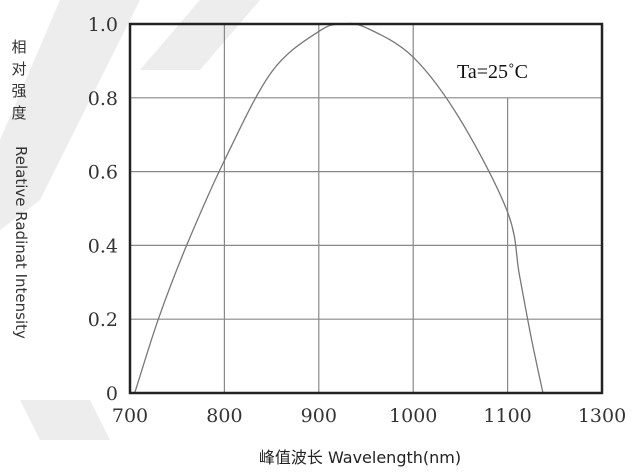  What do you see at coordinates (103, 99) in the screenshot?
I see `y-tick-label: 0.8` at bounding box center [103, 99].